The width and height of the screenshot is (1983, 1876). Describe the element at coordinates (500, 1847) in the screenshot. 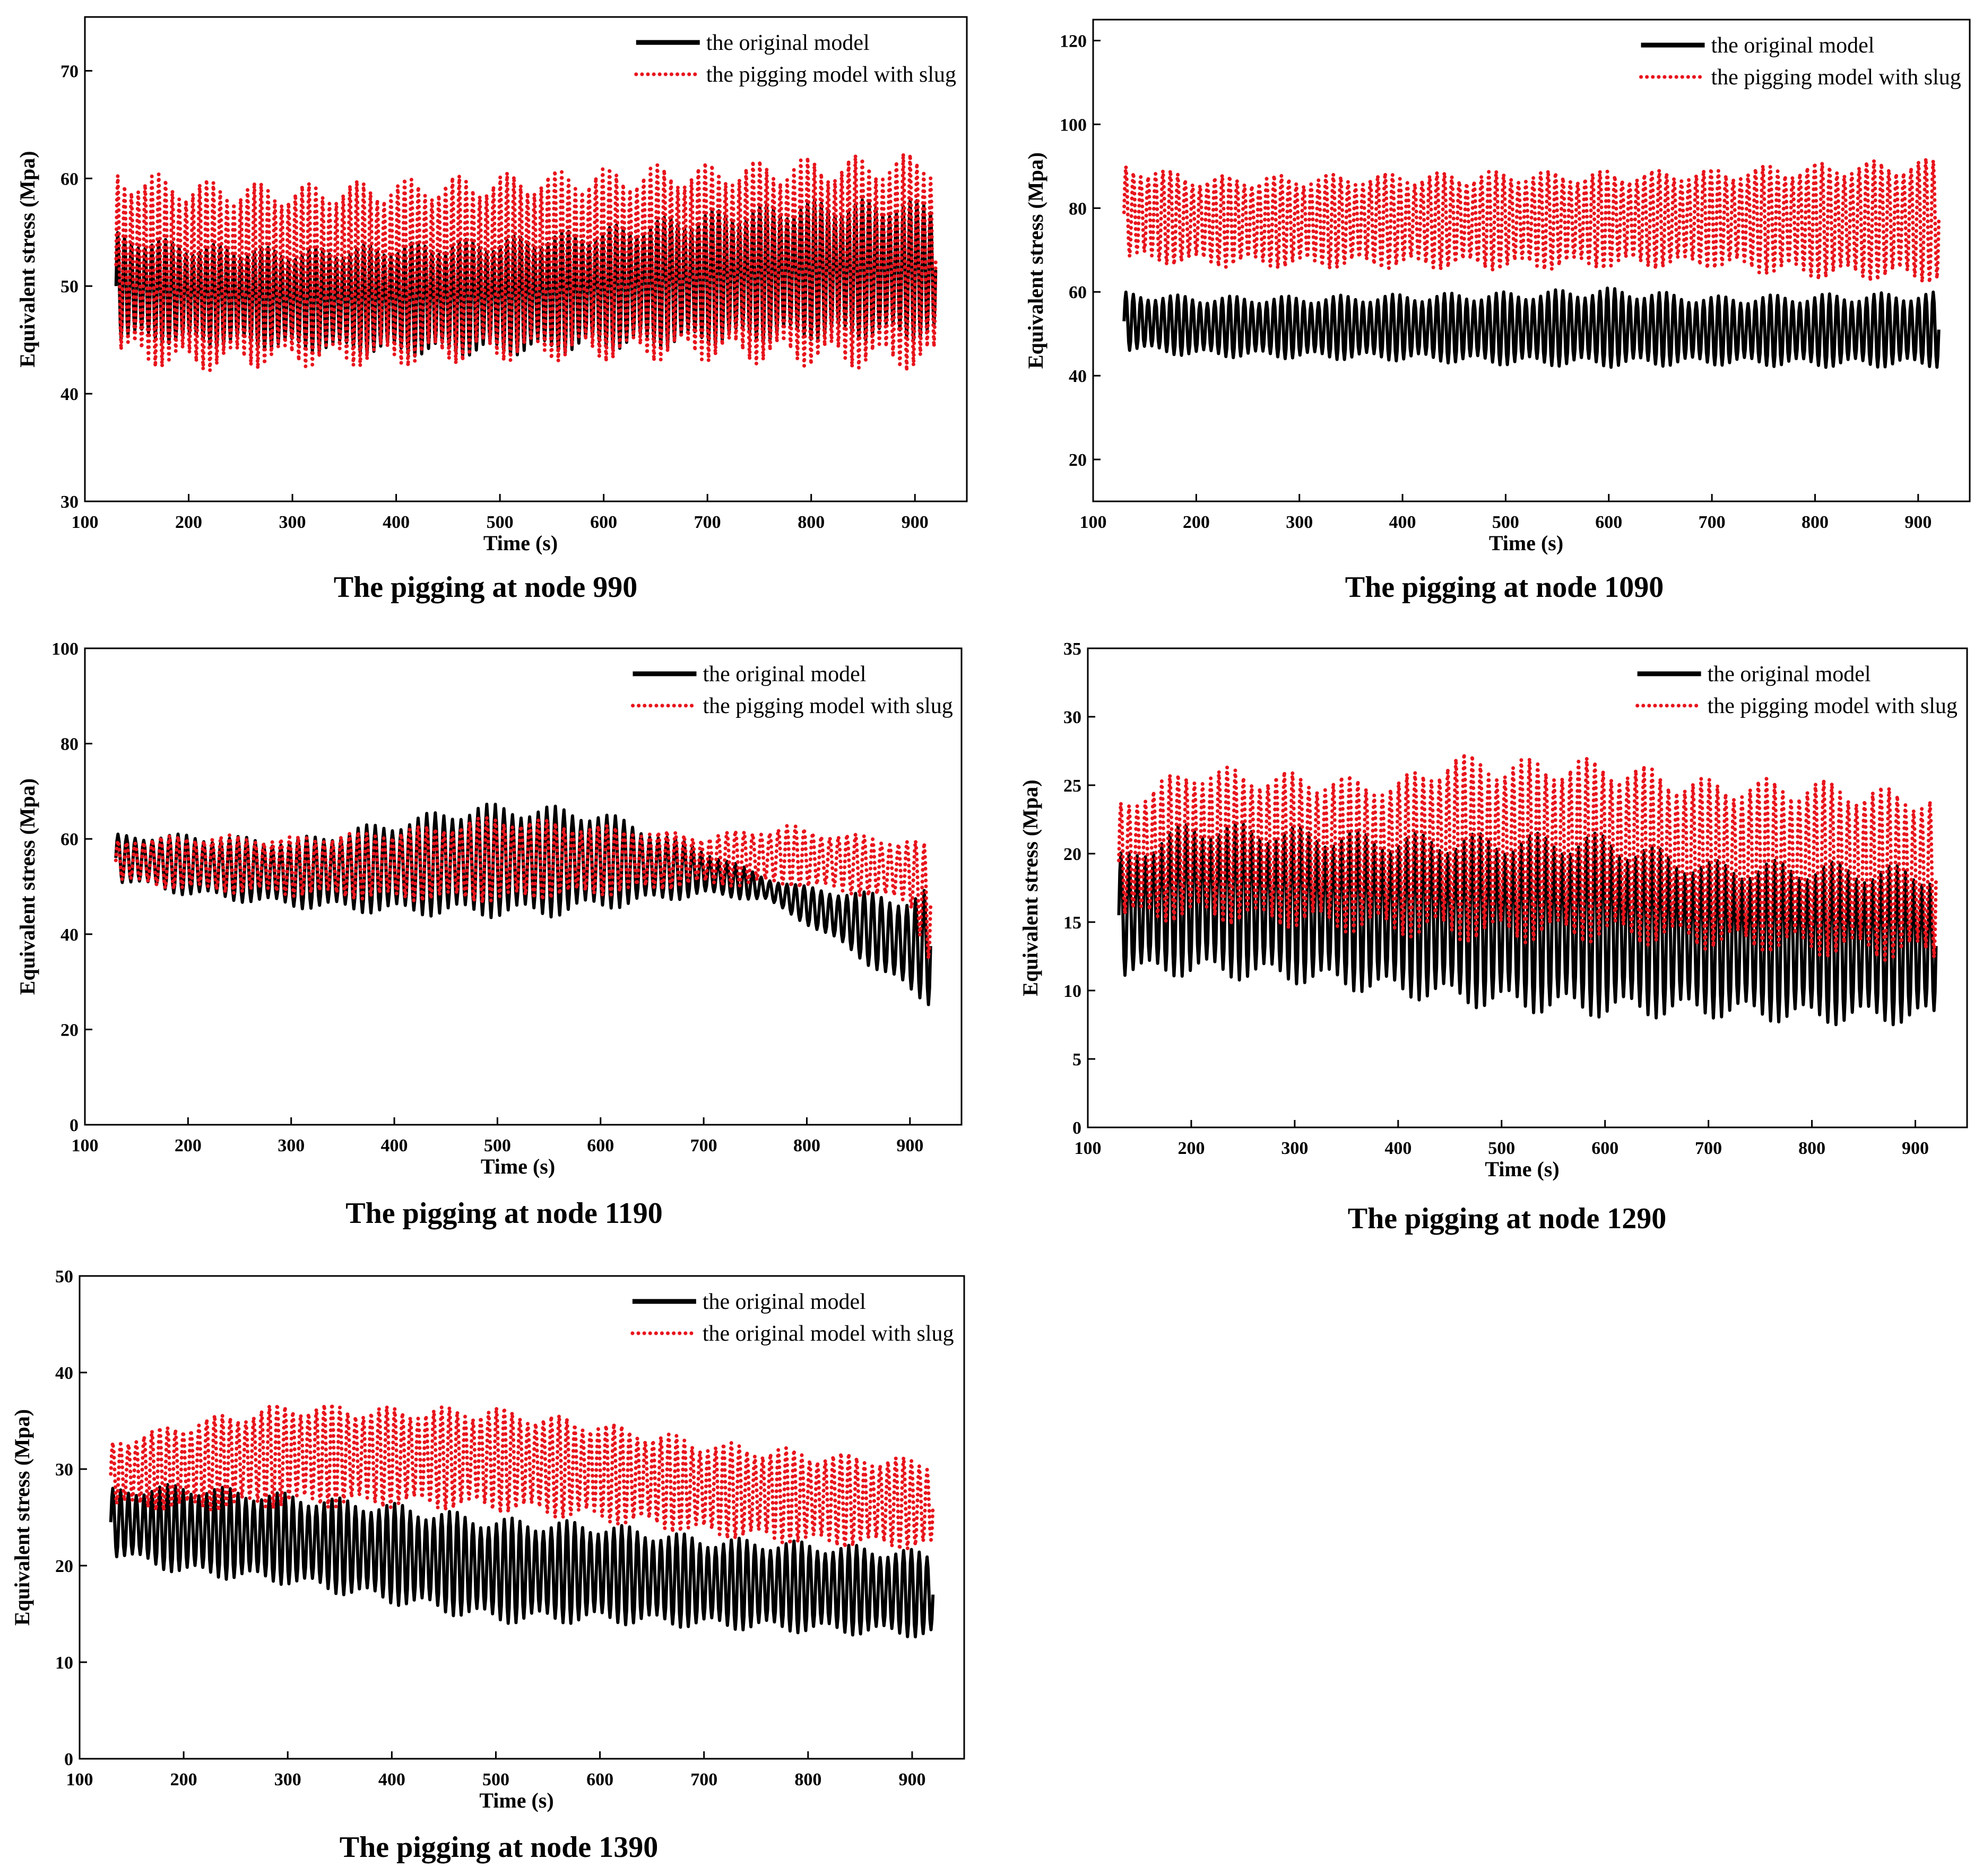

I see `panel-caption: The pigging at node 1390` at that location.